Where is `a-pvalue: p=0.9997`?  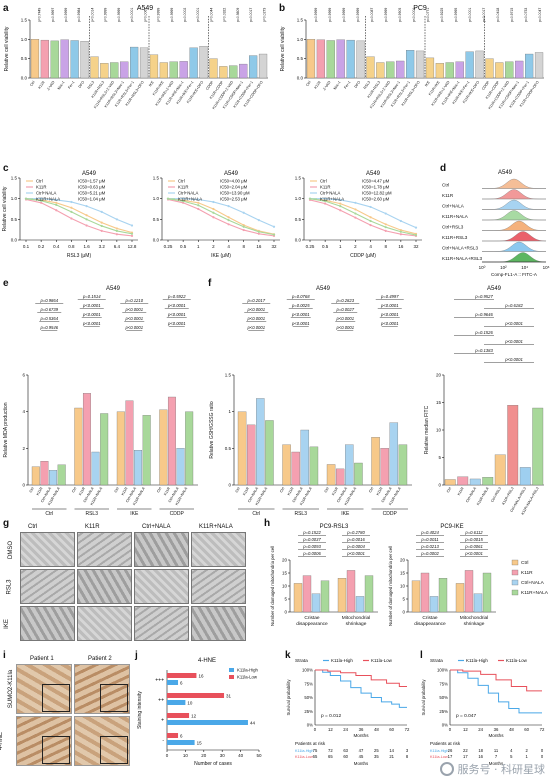
a-pvalue: p=0.9997 is located at coordinates (53, 15).